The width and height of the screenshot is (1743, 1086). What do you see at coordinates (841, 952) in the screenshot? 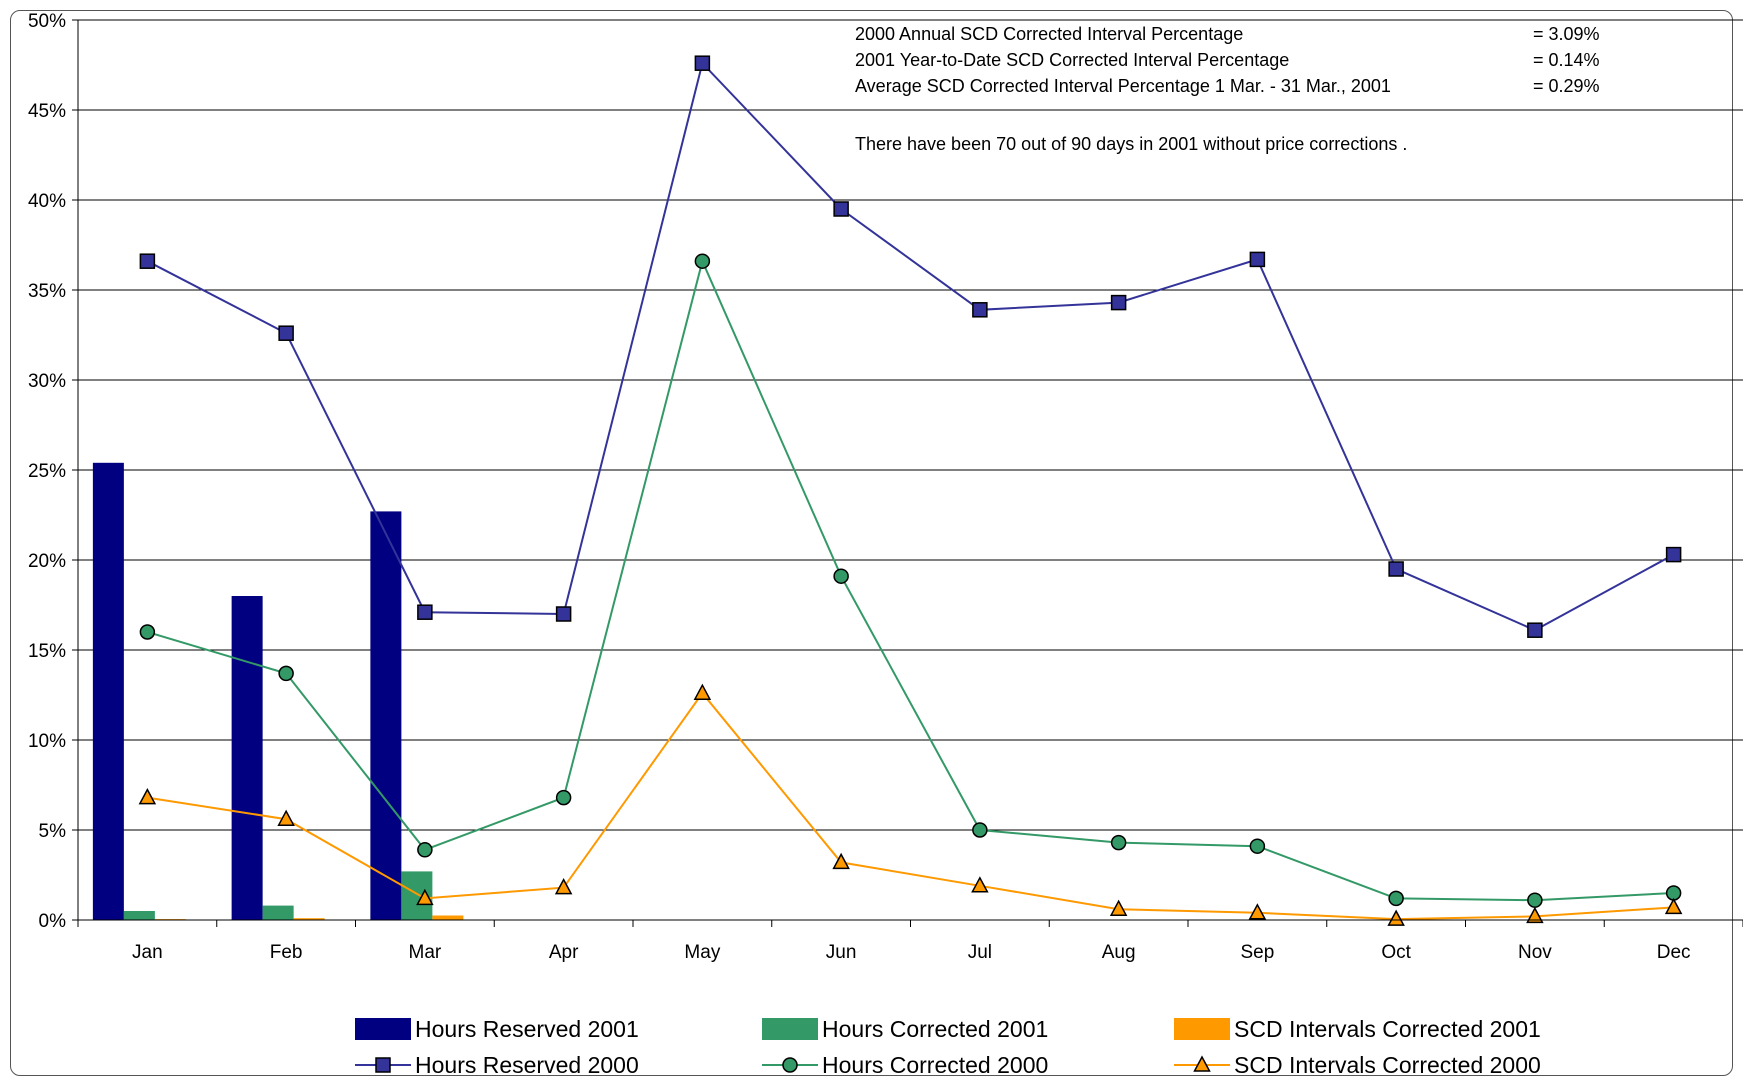
I see `x-tick-label: Jun` at bounding box center [841, 952].